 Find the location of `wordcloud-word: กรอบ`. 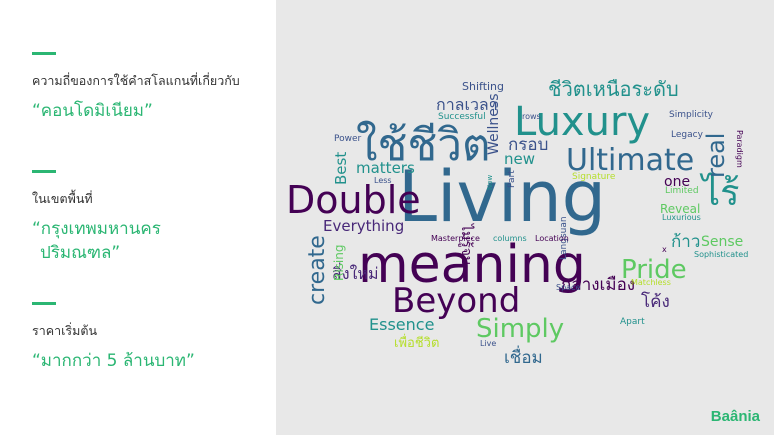

wordcloud-word: กรอบ is located at coordinates (528, 145).